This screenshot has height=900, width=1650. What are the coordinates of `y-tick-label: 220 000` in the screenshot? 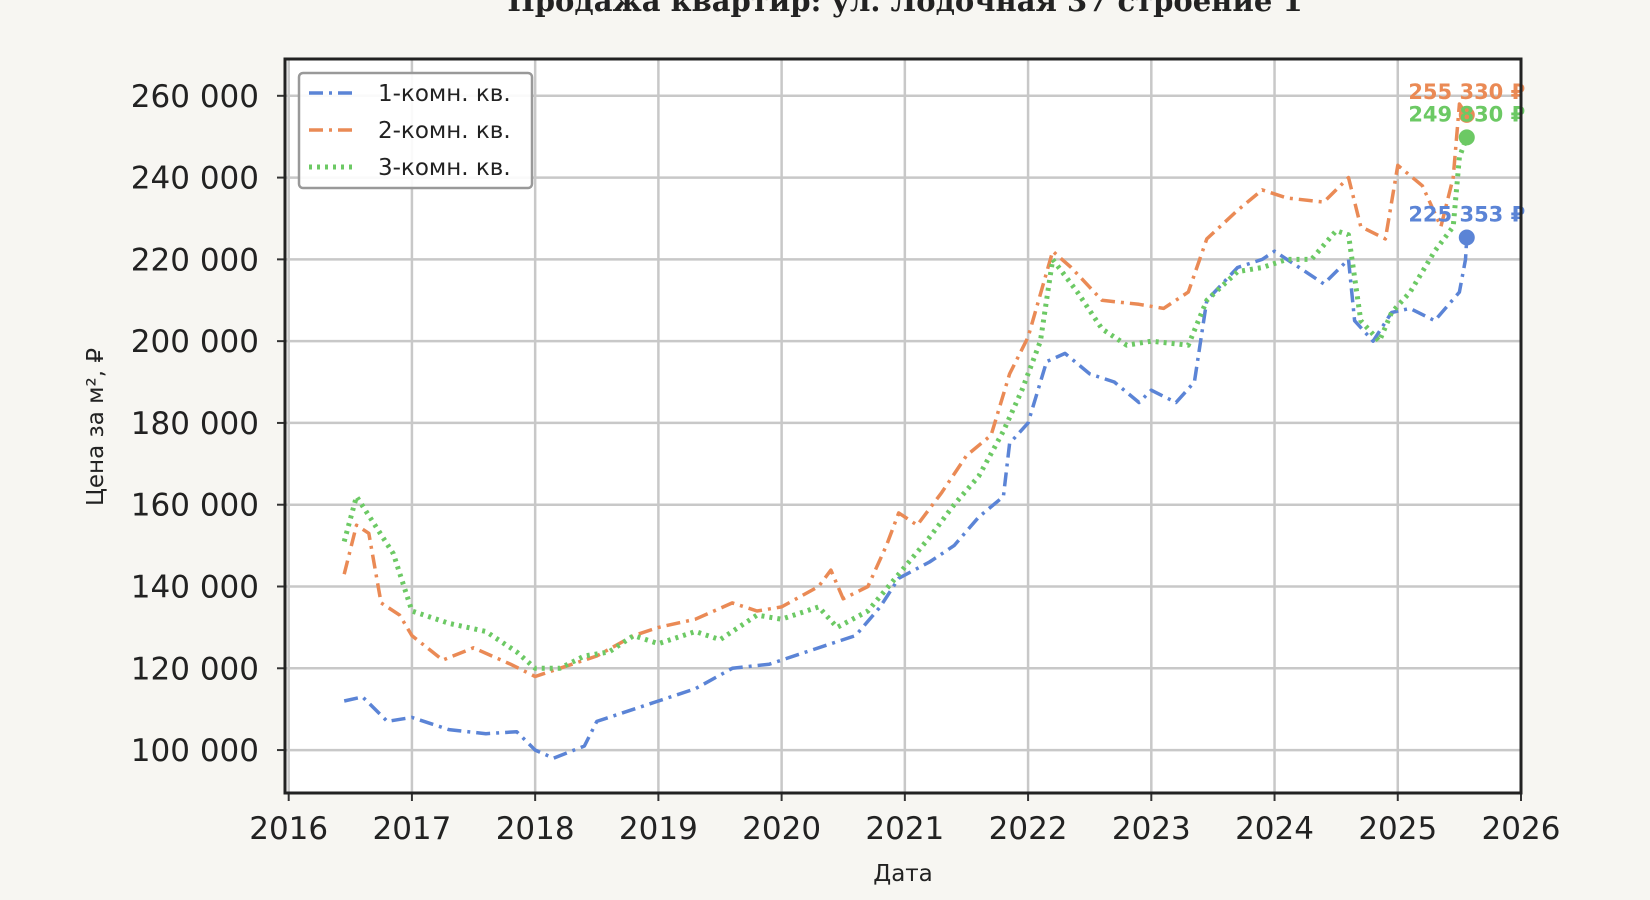 It's located at (195, 260).